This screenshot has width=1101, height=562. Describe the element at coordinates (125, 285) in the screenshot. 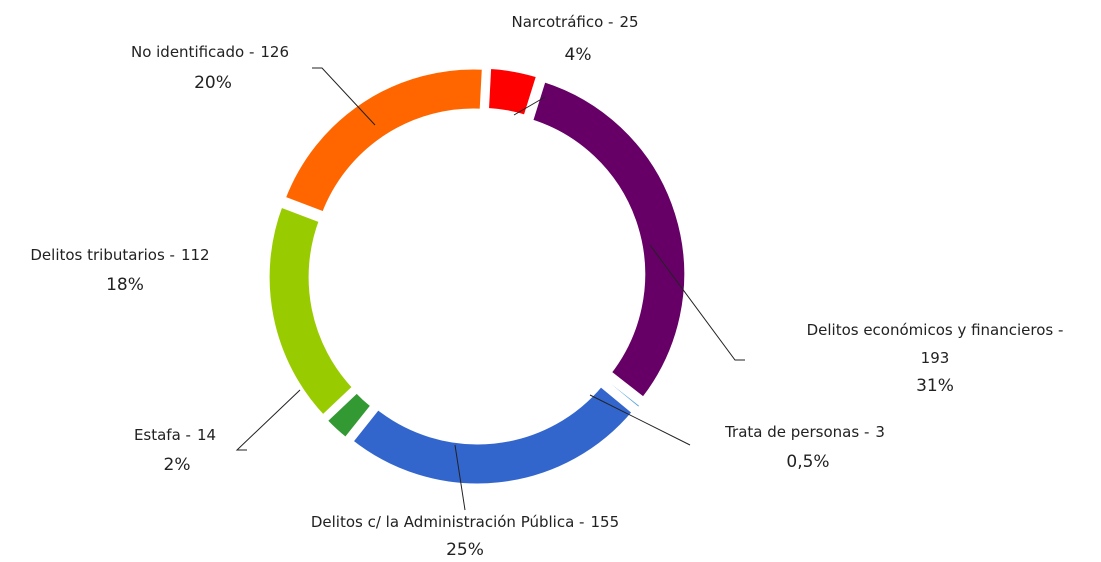

I see `share-label: 18%` at that location.